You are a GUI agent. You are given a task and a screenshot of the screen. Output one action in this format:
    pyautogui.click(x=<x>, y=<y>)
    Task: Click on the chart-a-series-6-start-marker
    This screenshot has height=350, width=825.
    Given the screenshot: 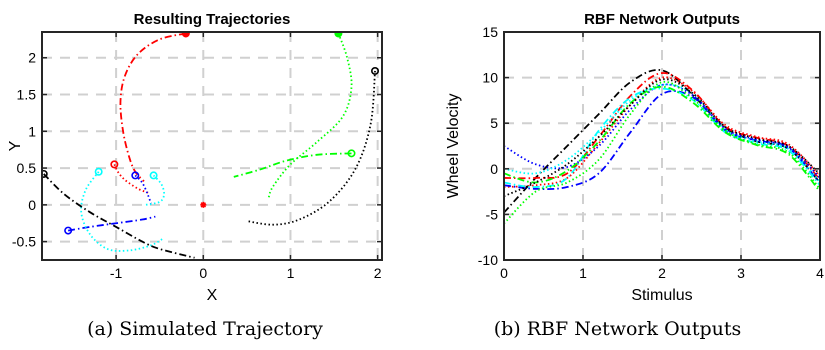 What is the action you would take?
    pyautogui.click(x=45, y=173)
    